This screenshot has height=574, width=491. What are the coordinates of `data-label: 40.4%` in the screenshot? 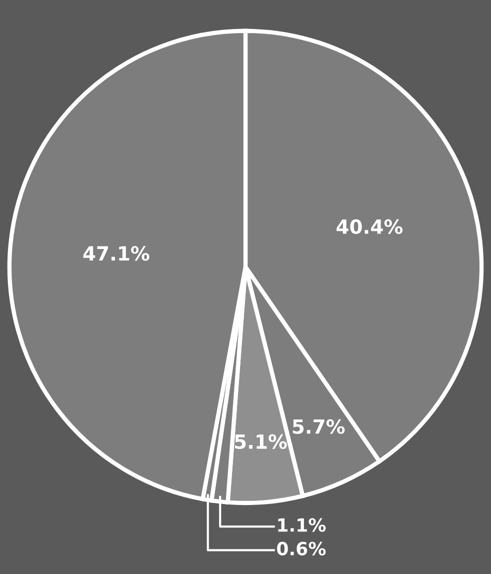 It's located at (369, 226).